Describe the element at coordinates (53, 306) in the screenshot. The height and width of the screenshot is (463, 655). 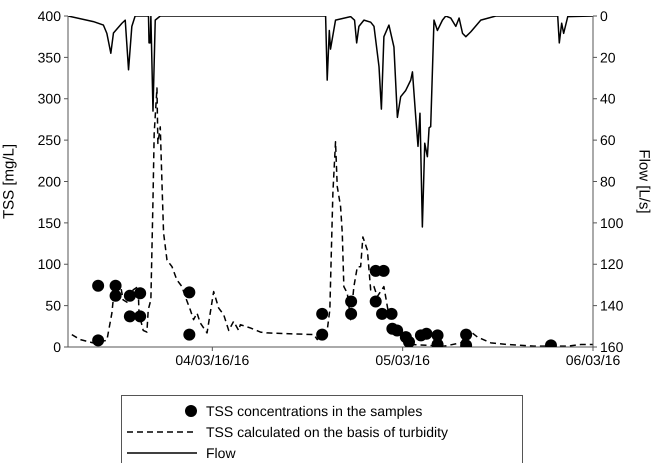
I see `y-tick-label: 50` at that location.